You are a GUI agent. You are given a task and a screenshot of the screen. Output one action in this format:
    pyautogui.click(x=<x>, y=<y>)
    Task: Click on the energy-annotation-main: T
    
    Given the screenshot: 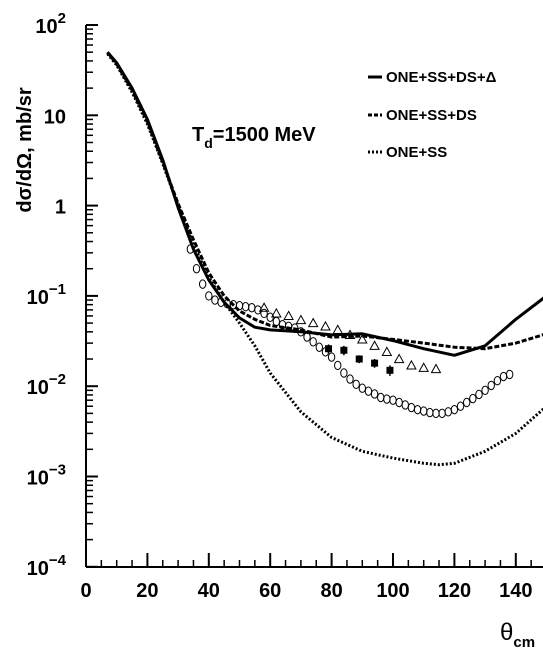 What is the action you would take?
    pyautogui.click(x=198, y=135)
    